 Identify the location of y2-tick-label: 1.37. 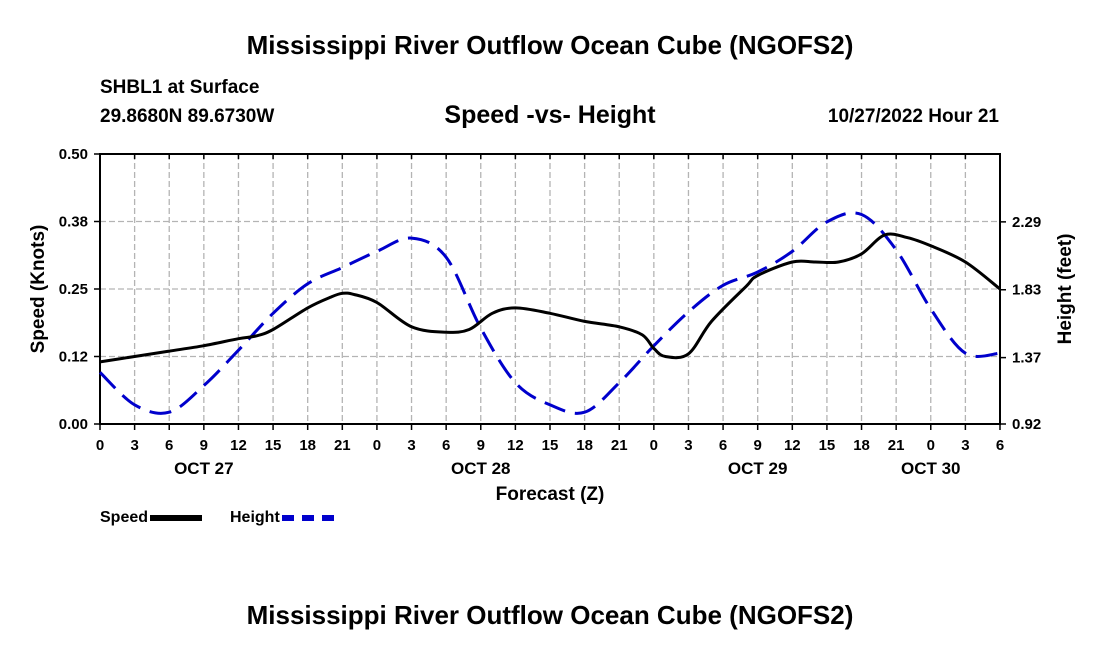
(1026, 358).